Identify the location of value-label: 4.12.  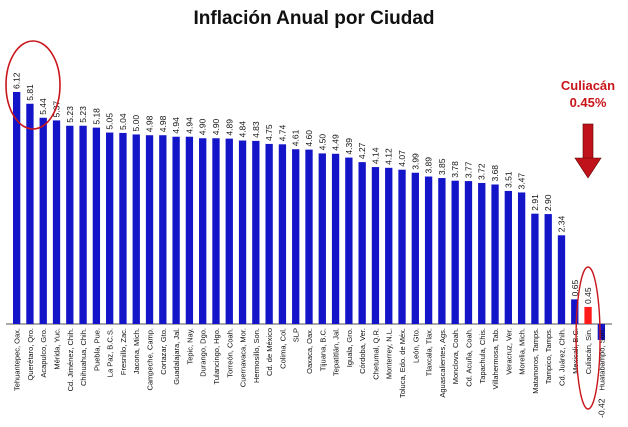
(389, 156).